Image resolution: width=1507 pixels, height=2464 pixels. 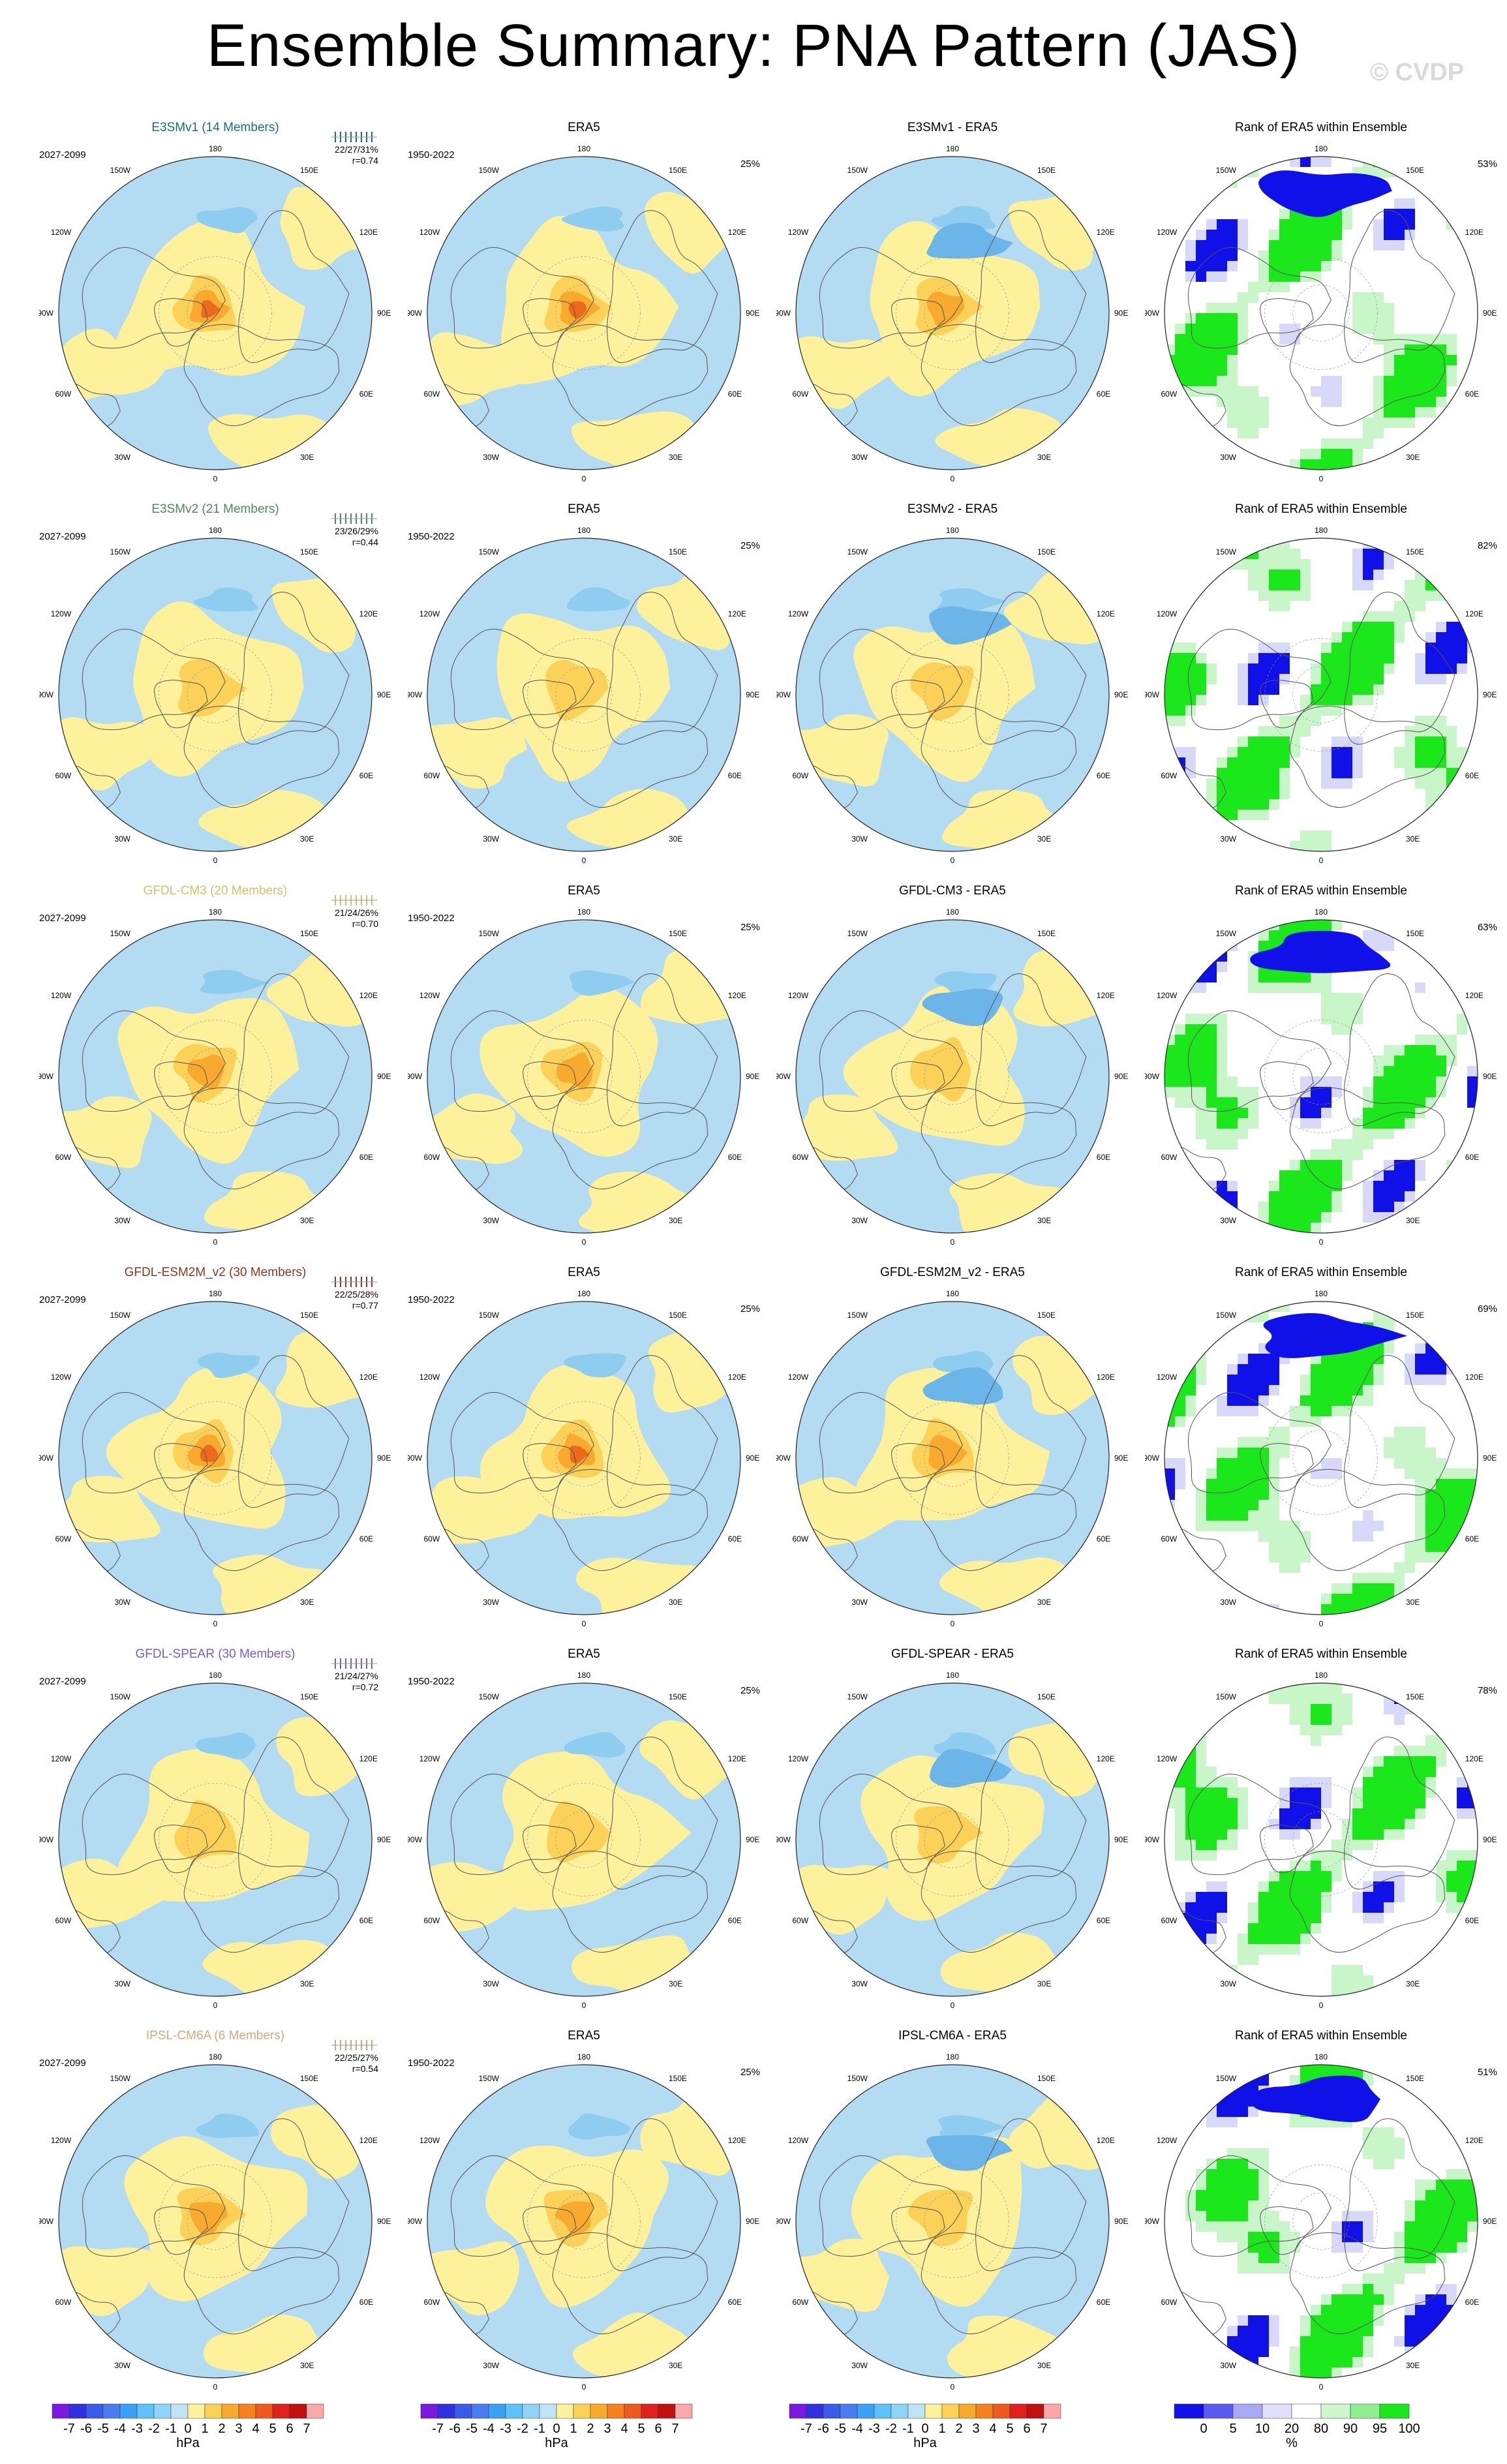 What do you see at coordinates (356, 1676) in the screenshot?
I see `variance-ratio: 21/24/27%` at bounding box center [356, 1676].